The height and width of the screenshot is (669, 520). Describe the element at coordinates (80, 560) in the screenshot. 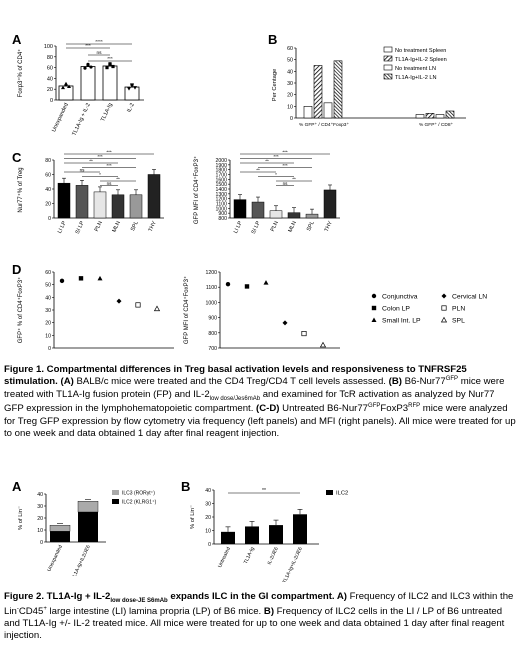

I see `fig2a-x-label: TL1A-Ig+IL2/JE6` at that location.